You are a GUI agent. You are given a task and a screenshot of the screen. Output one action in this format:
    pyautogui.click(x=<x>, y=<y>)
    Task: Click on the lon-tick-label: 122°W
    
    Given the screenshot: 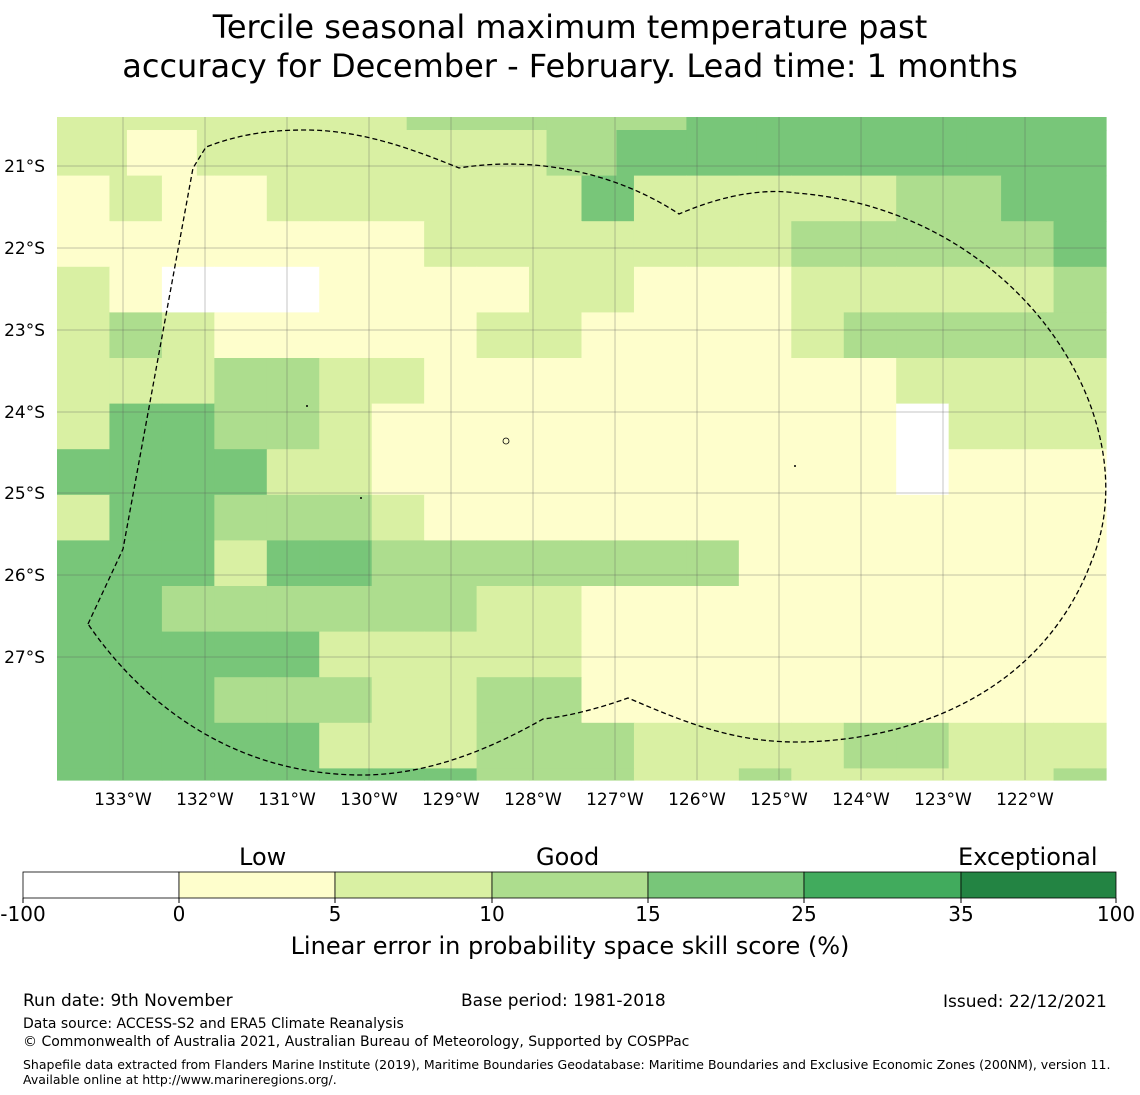 What is the action you would take?
    pyautogui.click(x=1025, y=800)
    